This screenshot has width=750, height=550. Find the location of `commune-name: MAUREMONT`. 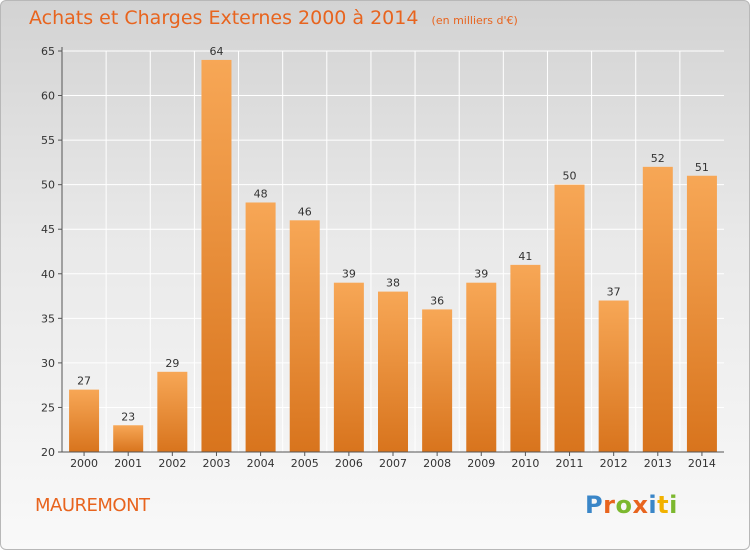

commune-name: MAUREMONT is located at coordinates (92, 505).